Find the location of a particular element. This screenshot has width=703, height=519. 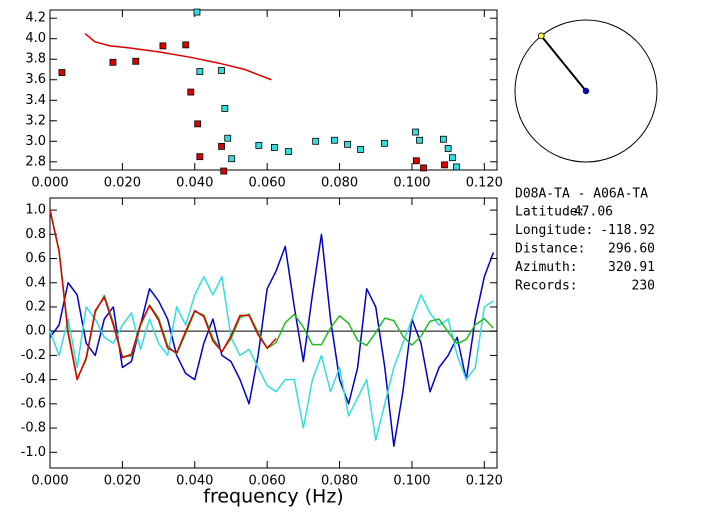

y-tick-label: -1.0 is located at coordinates (33, 452).